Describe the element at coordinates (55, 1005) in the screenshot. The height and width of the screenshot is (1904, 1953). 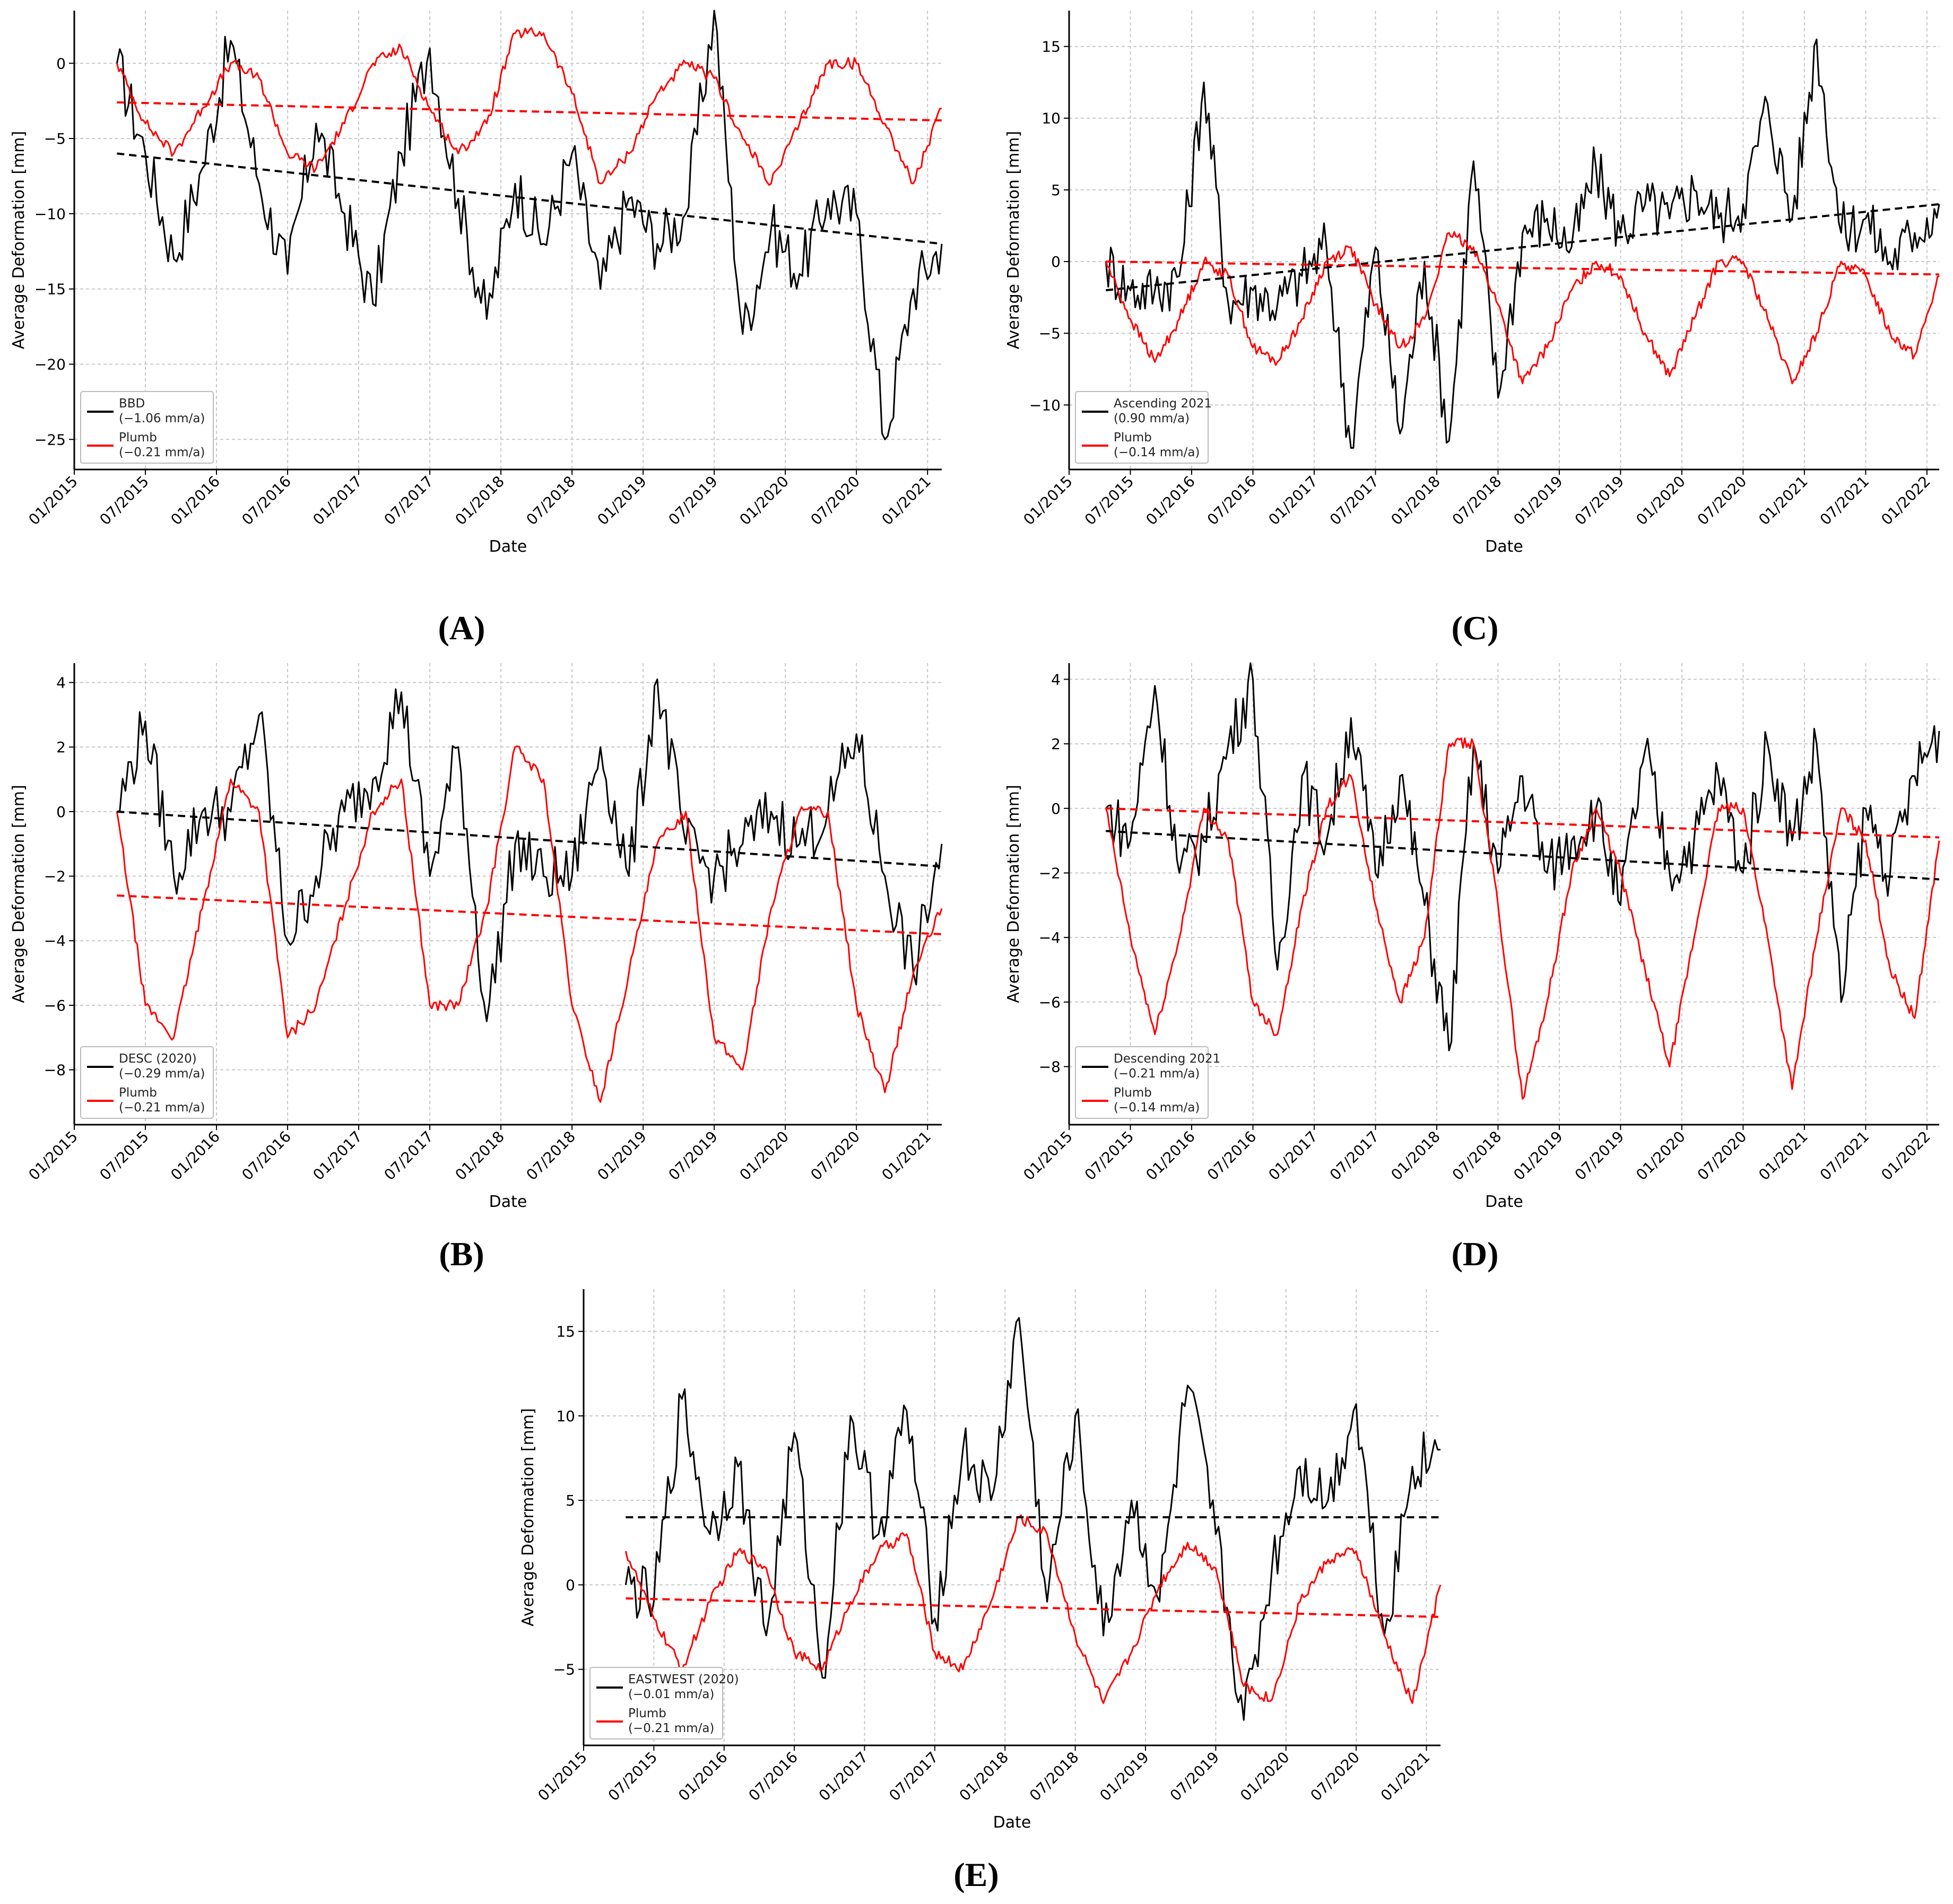
I see `y-tick-label: −6` at that location.